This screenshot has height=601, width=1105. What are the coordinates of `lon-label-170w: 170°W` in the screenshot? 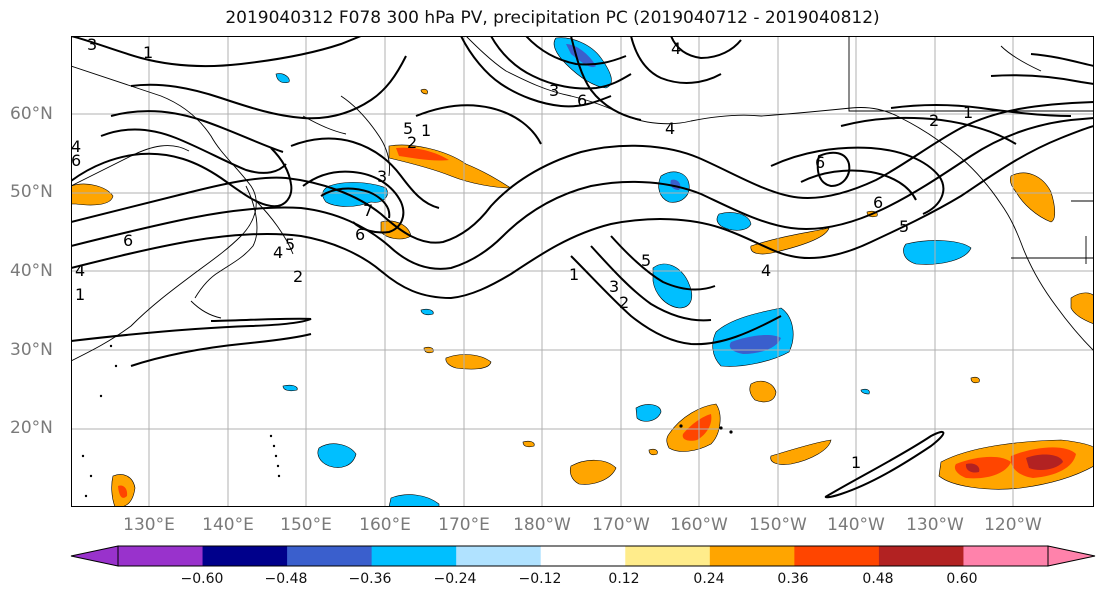 It's located at (621, 525).